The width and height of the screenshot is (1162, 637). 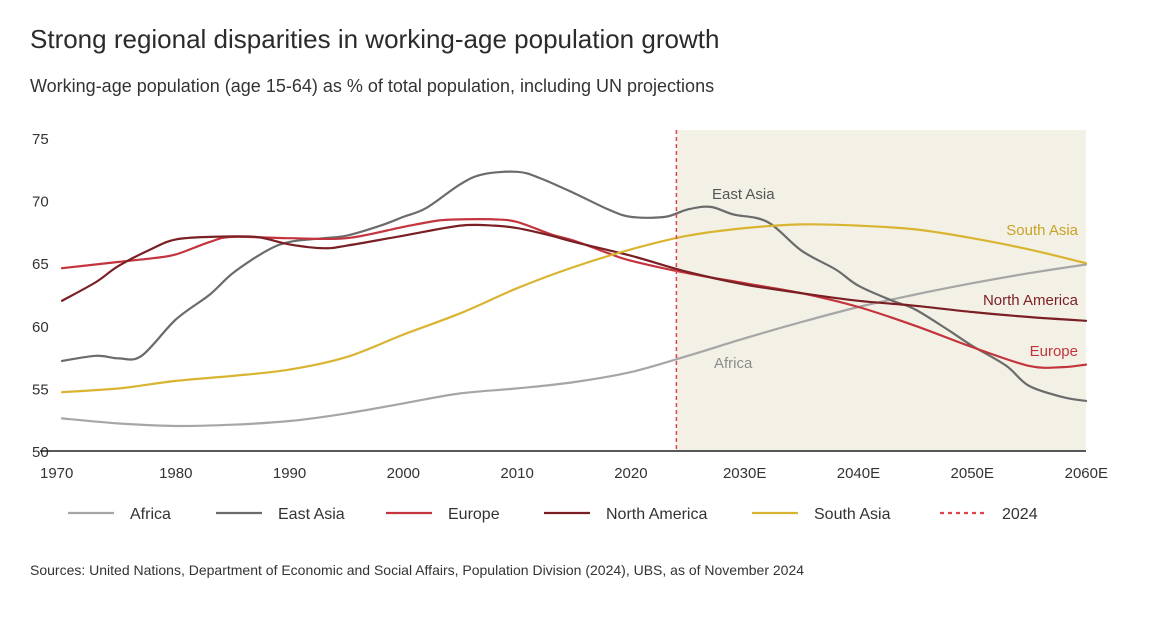 I want to click on y-tick-label: 65, so click(x=40, y=264).